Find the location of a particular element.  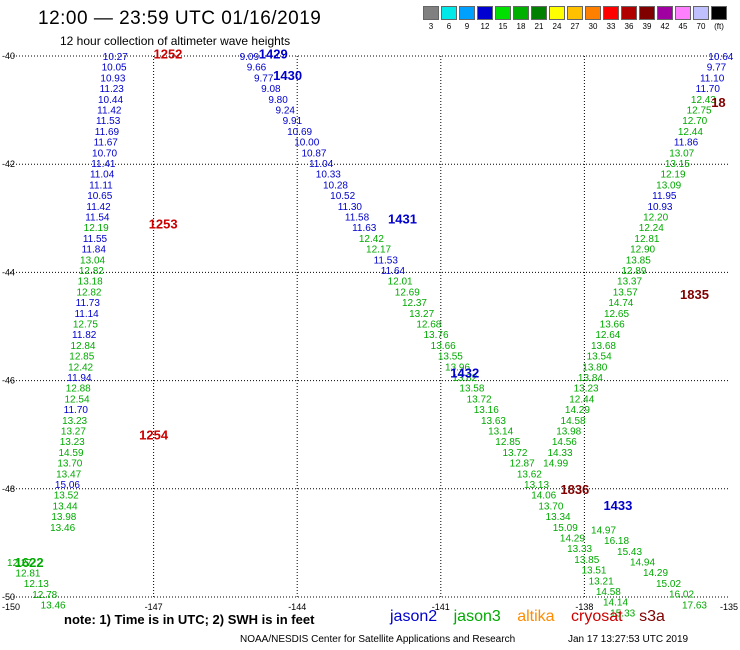

swh-value: 9.77 is located at coordinates (264, 78).